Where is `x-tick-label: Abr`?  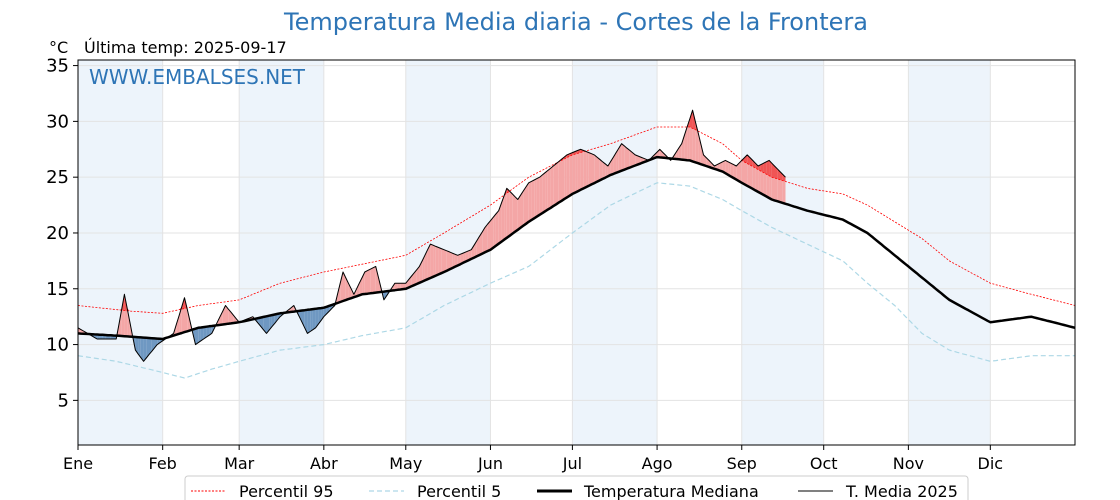
x-tick-label: Abr is located at coordinates (324, 463).